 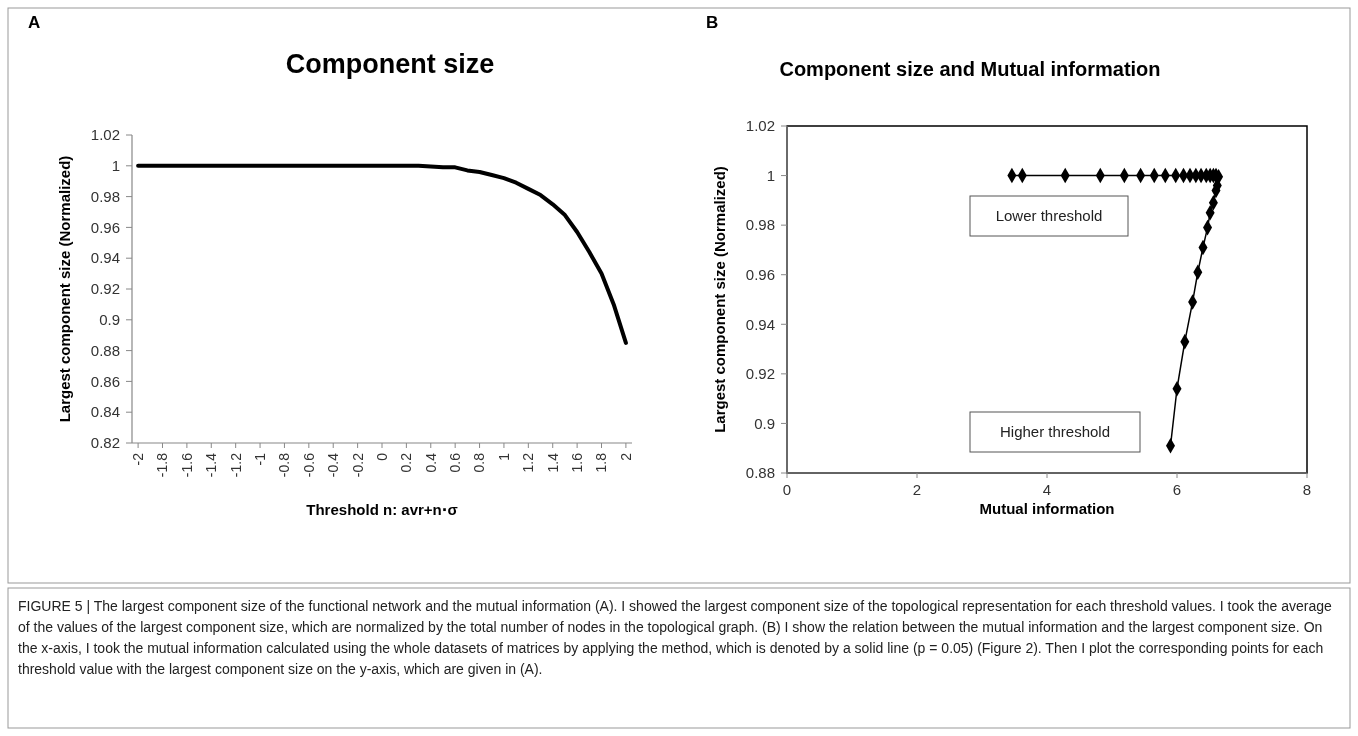 What do you see at coordinates (577, 462) in the screenshot?
I see `x-tick-label: 1.6` at bounding box center [577, 462].